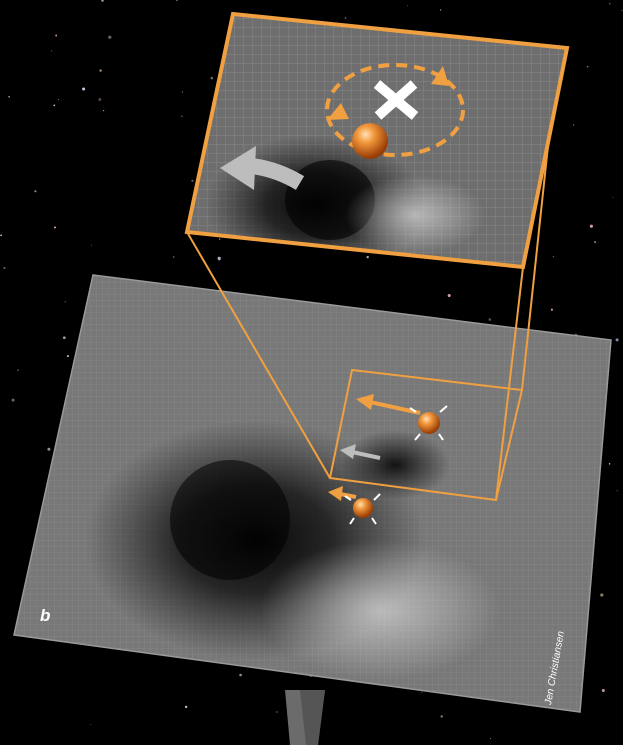  I want to click on inset-orbiting-body, so click(370, 141).